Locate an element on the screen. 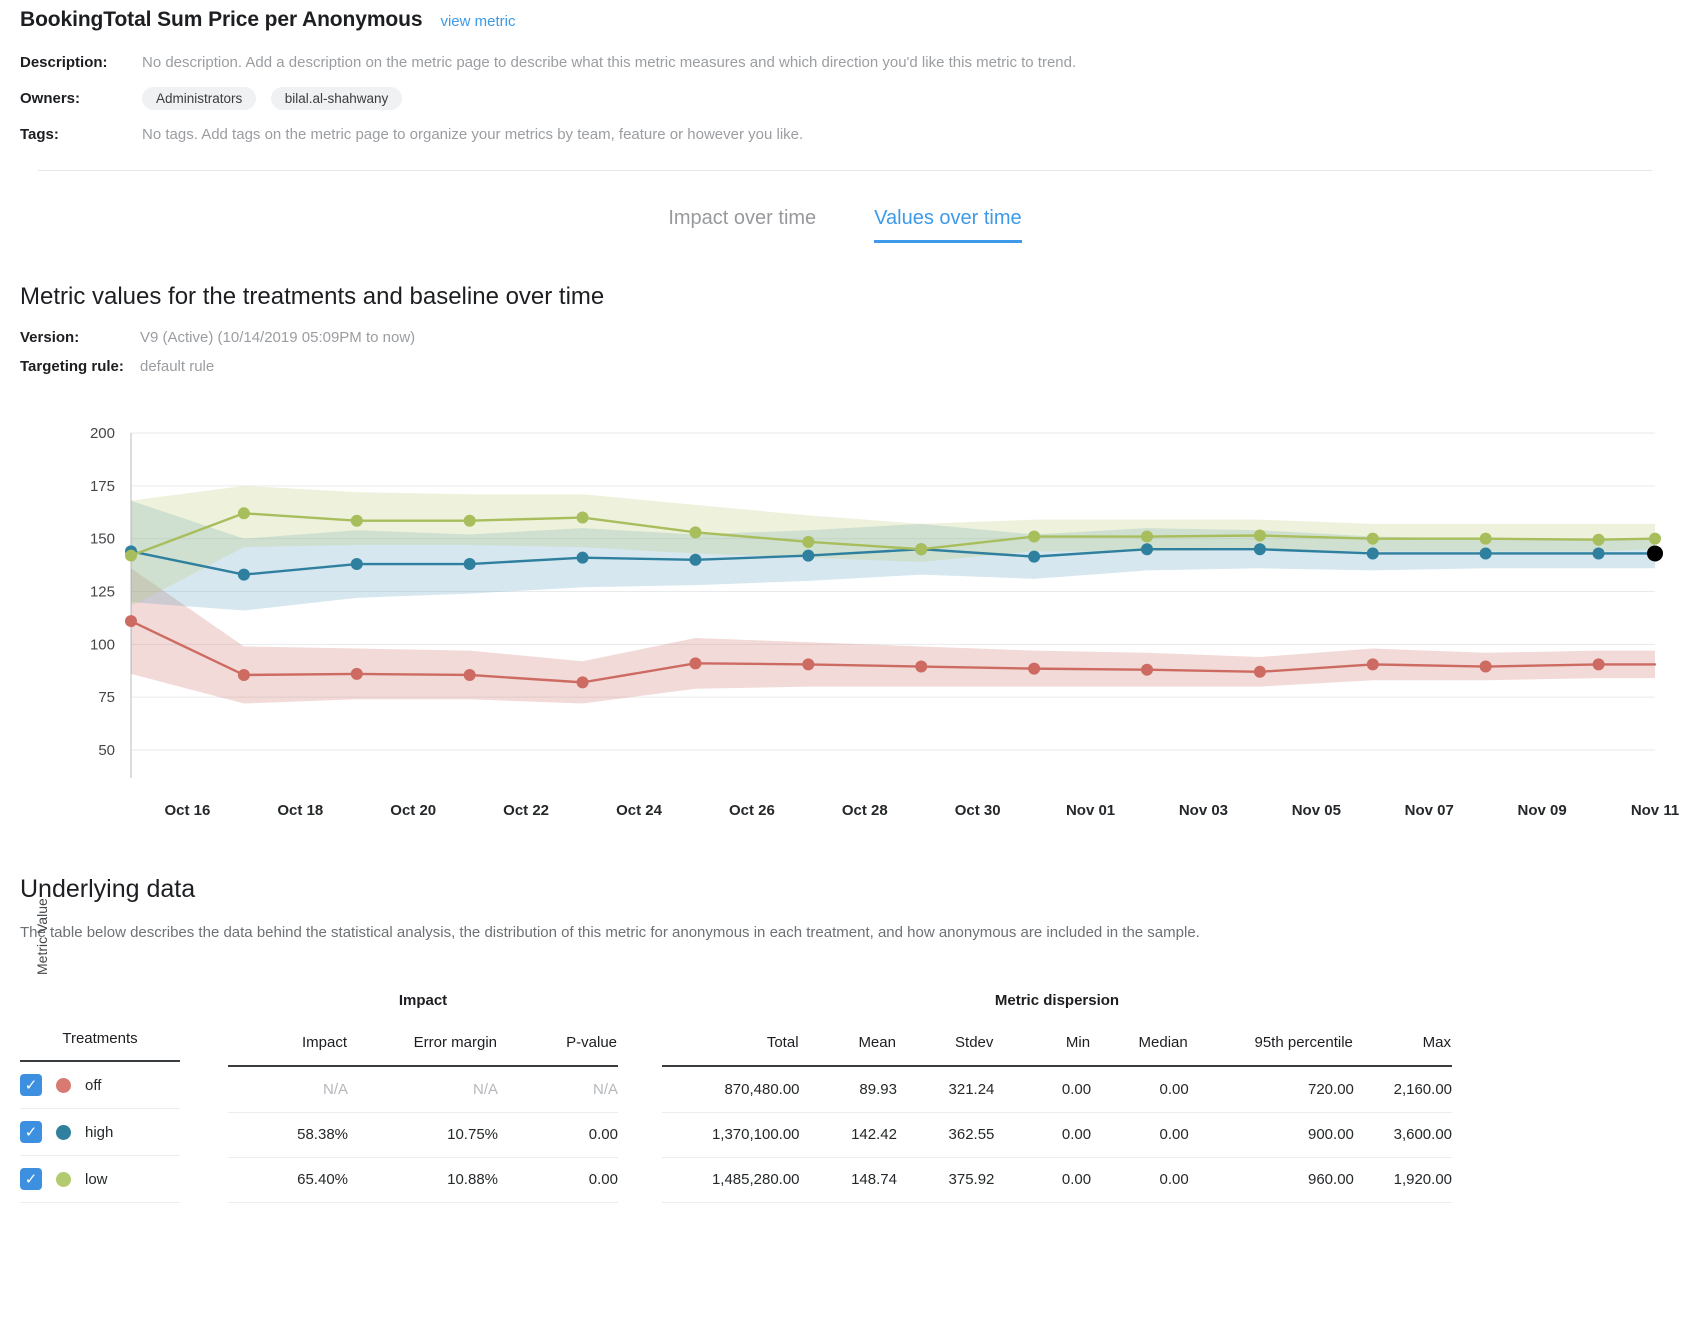 This screenshot has width=1690, height=1342. owner-chip: bilal.al-shahwany is located at coordinates (336, 98).